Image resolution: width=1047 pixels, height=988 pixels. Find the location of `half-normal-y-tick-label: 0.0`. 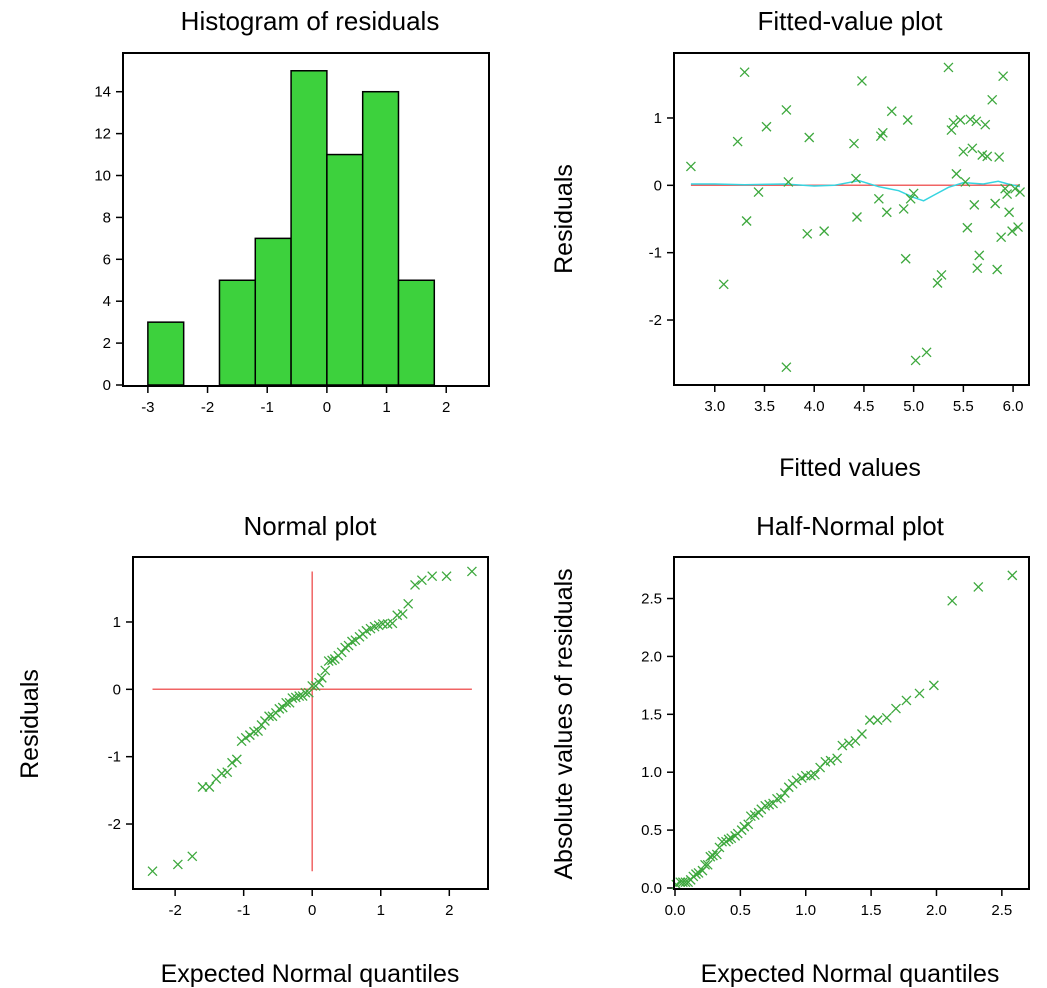

half-normal-y-tick-label: 0.0 is located at coordinates (651, 888).